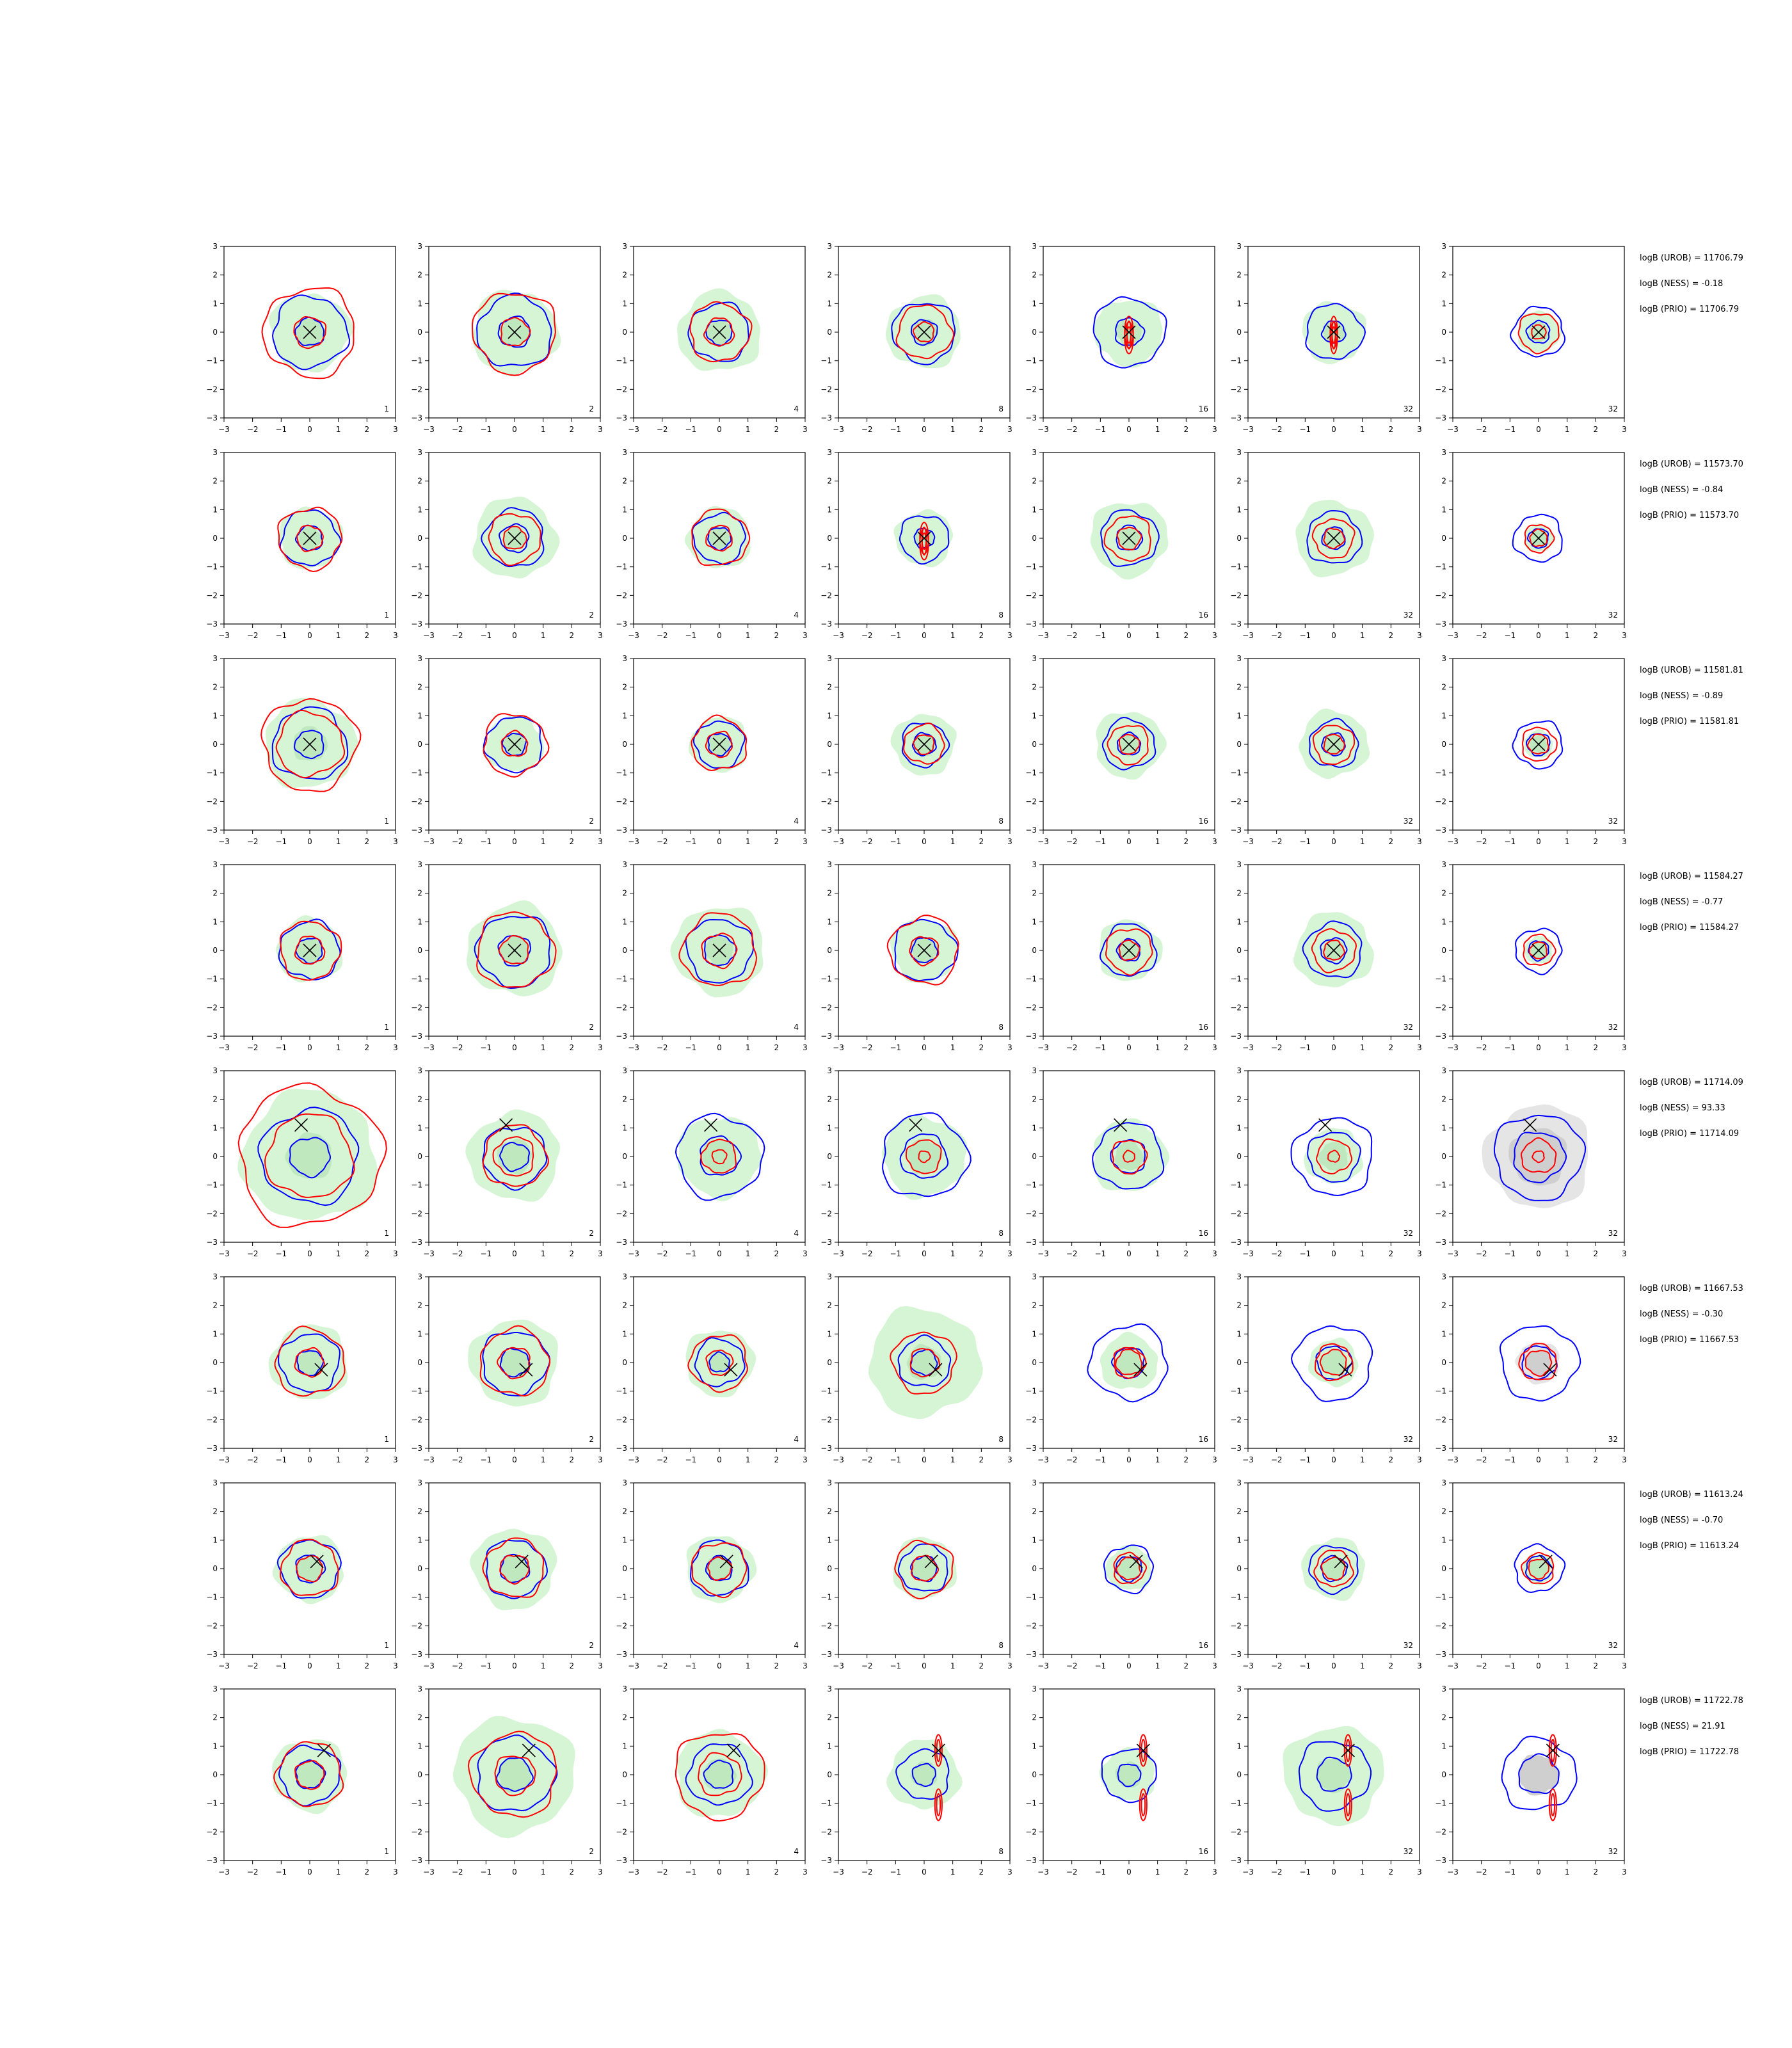  What do you see at coordinates (1001, 821) in the screenshot?
I see `panel-label: 8` at bounding box center [1001, 821].